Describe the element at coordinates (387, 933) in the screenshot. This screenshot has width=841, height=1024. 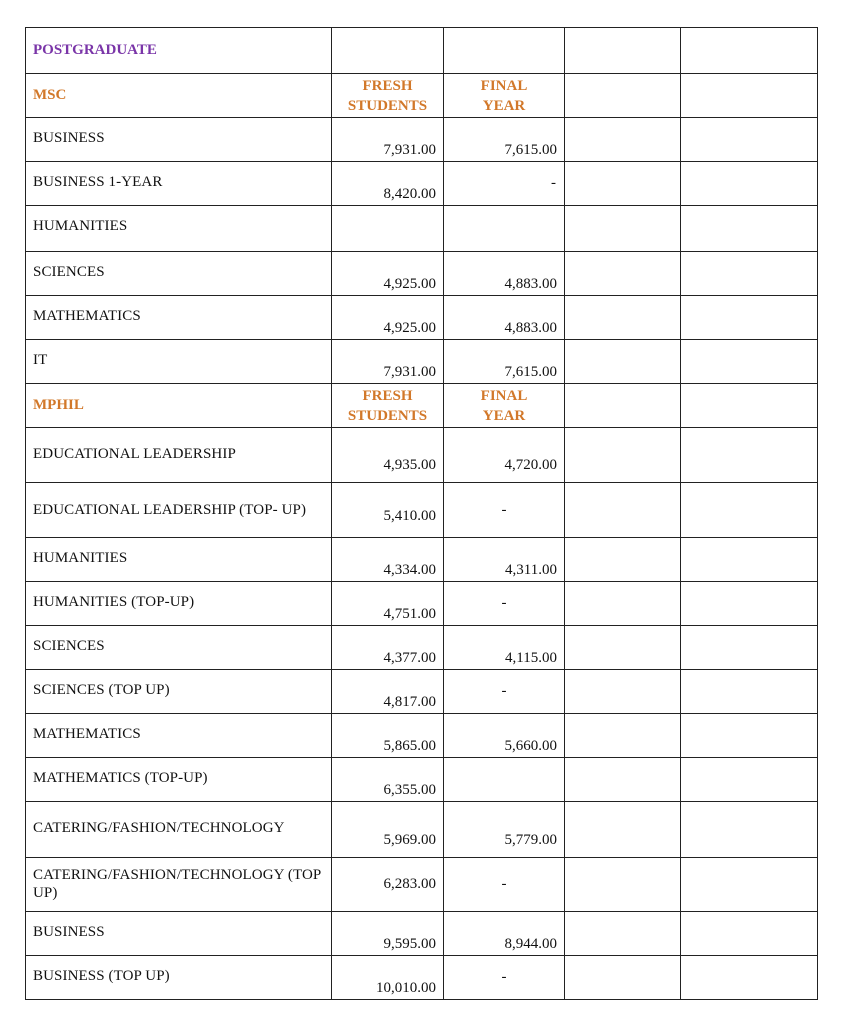
I see `fresh-fee: 9,595.00` at that location.